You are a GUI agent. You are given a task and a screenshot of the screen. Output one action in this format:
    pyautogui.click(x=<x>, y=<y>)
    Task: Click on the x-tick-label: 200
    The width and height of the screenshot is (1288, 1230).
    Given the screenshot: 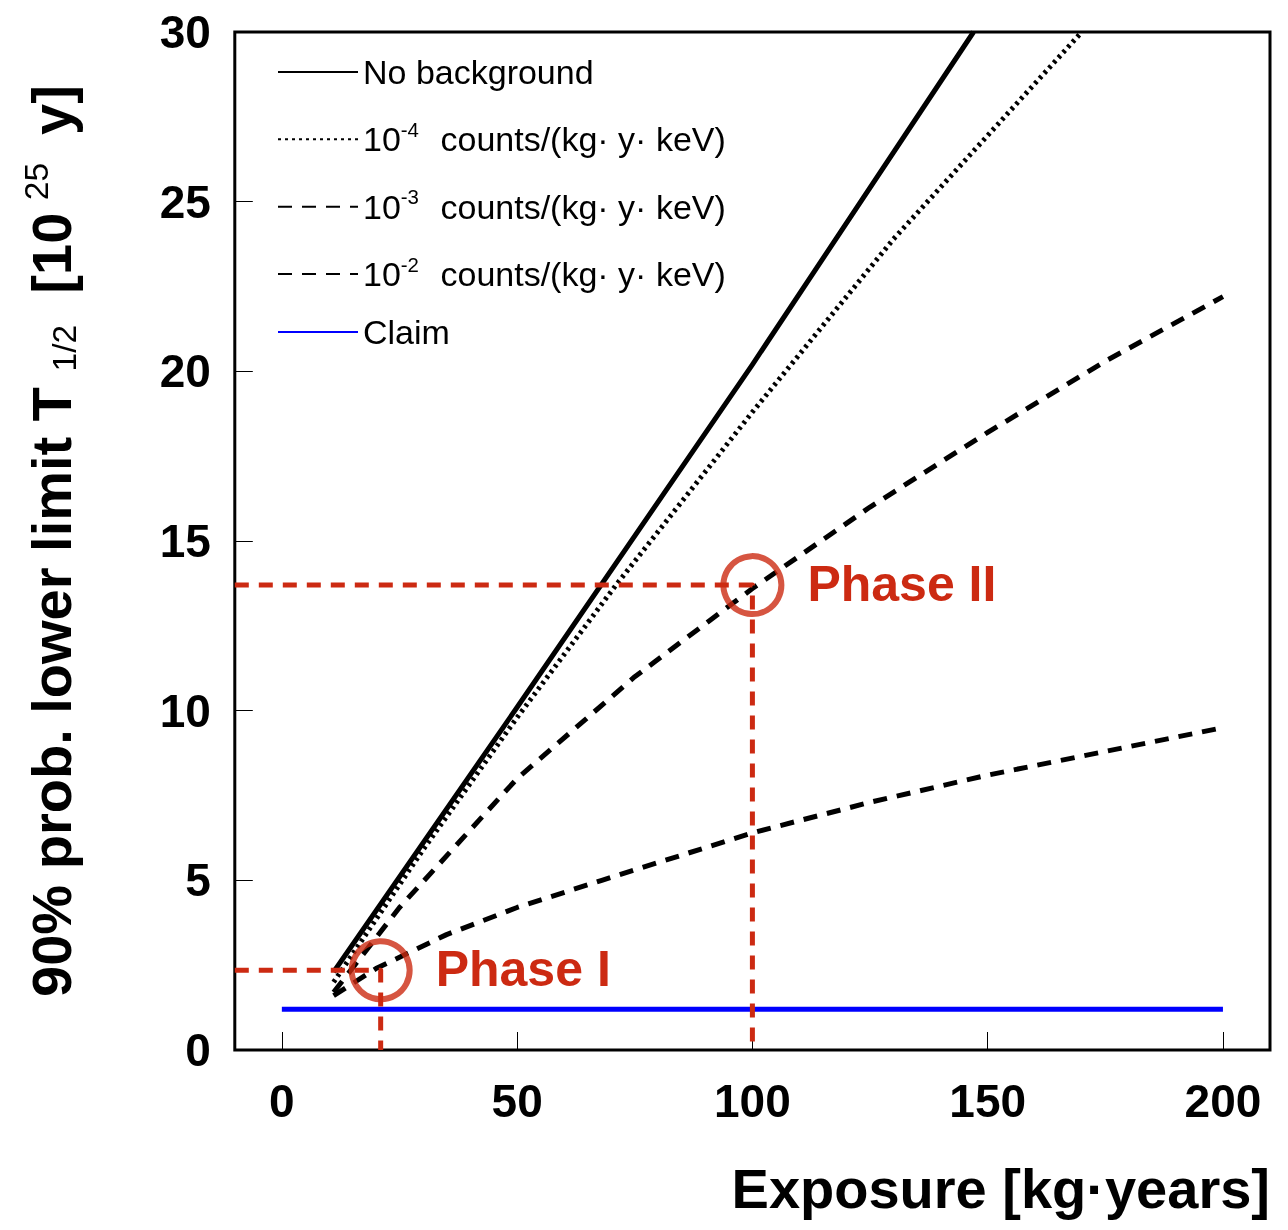 What is the action you would take?
    pyautogui.click(x=1223, y=1101)
    